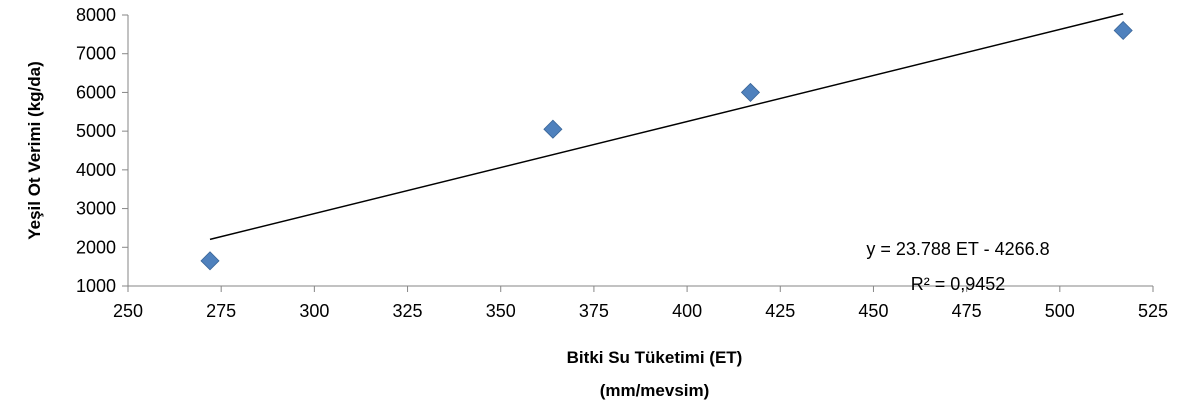 This screenshot has width=1190, height=415. I want to click on x-axis: 250 275 300 325 350 375 400 425 450 475 500 525, so click(640, 303).